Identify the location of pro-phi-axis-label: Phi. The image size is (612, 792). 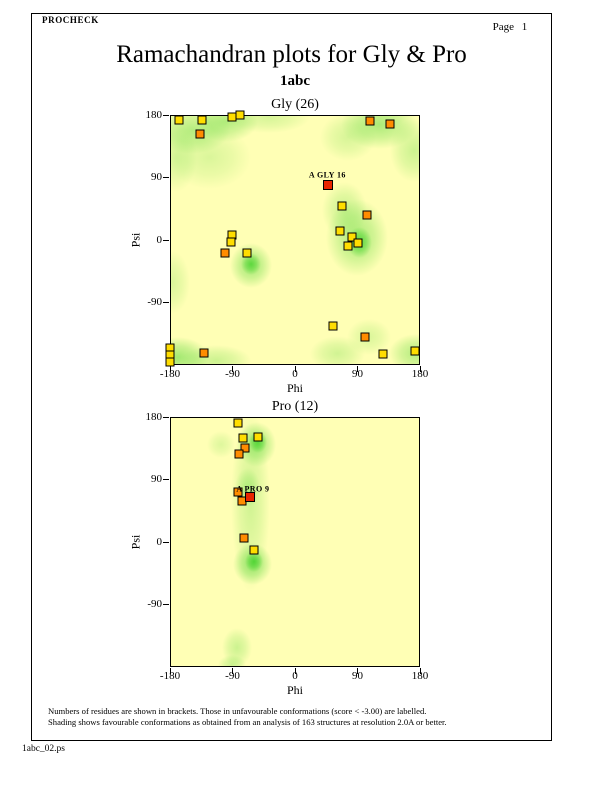
(294, 690).